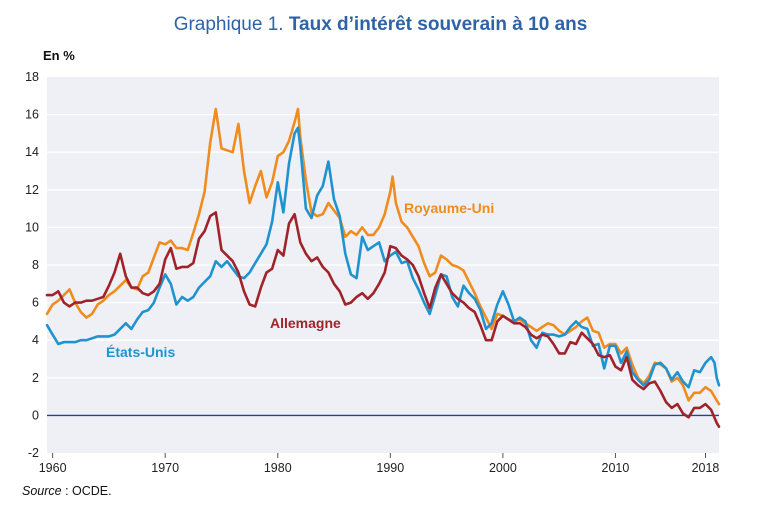 This screenshot has height=516, width=761. I want to click on series-label-allemagne: Allemagne, so click(305, 323).